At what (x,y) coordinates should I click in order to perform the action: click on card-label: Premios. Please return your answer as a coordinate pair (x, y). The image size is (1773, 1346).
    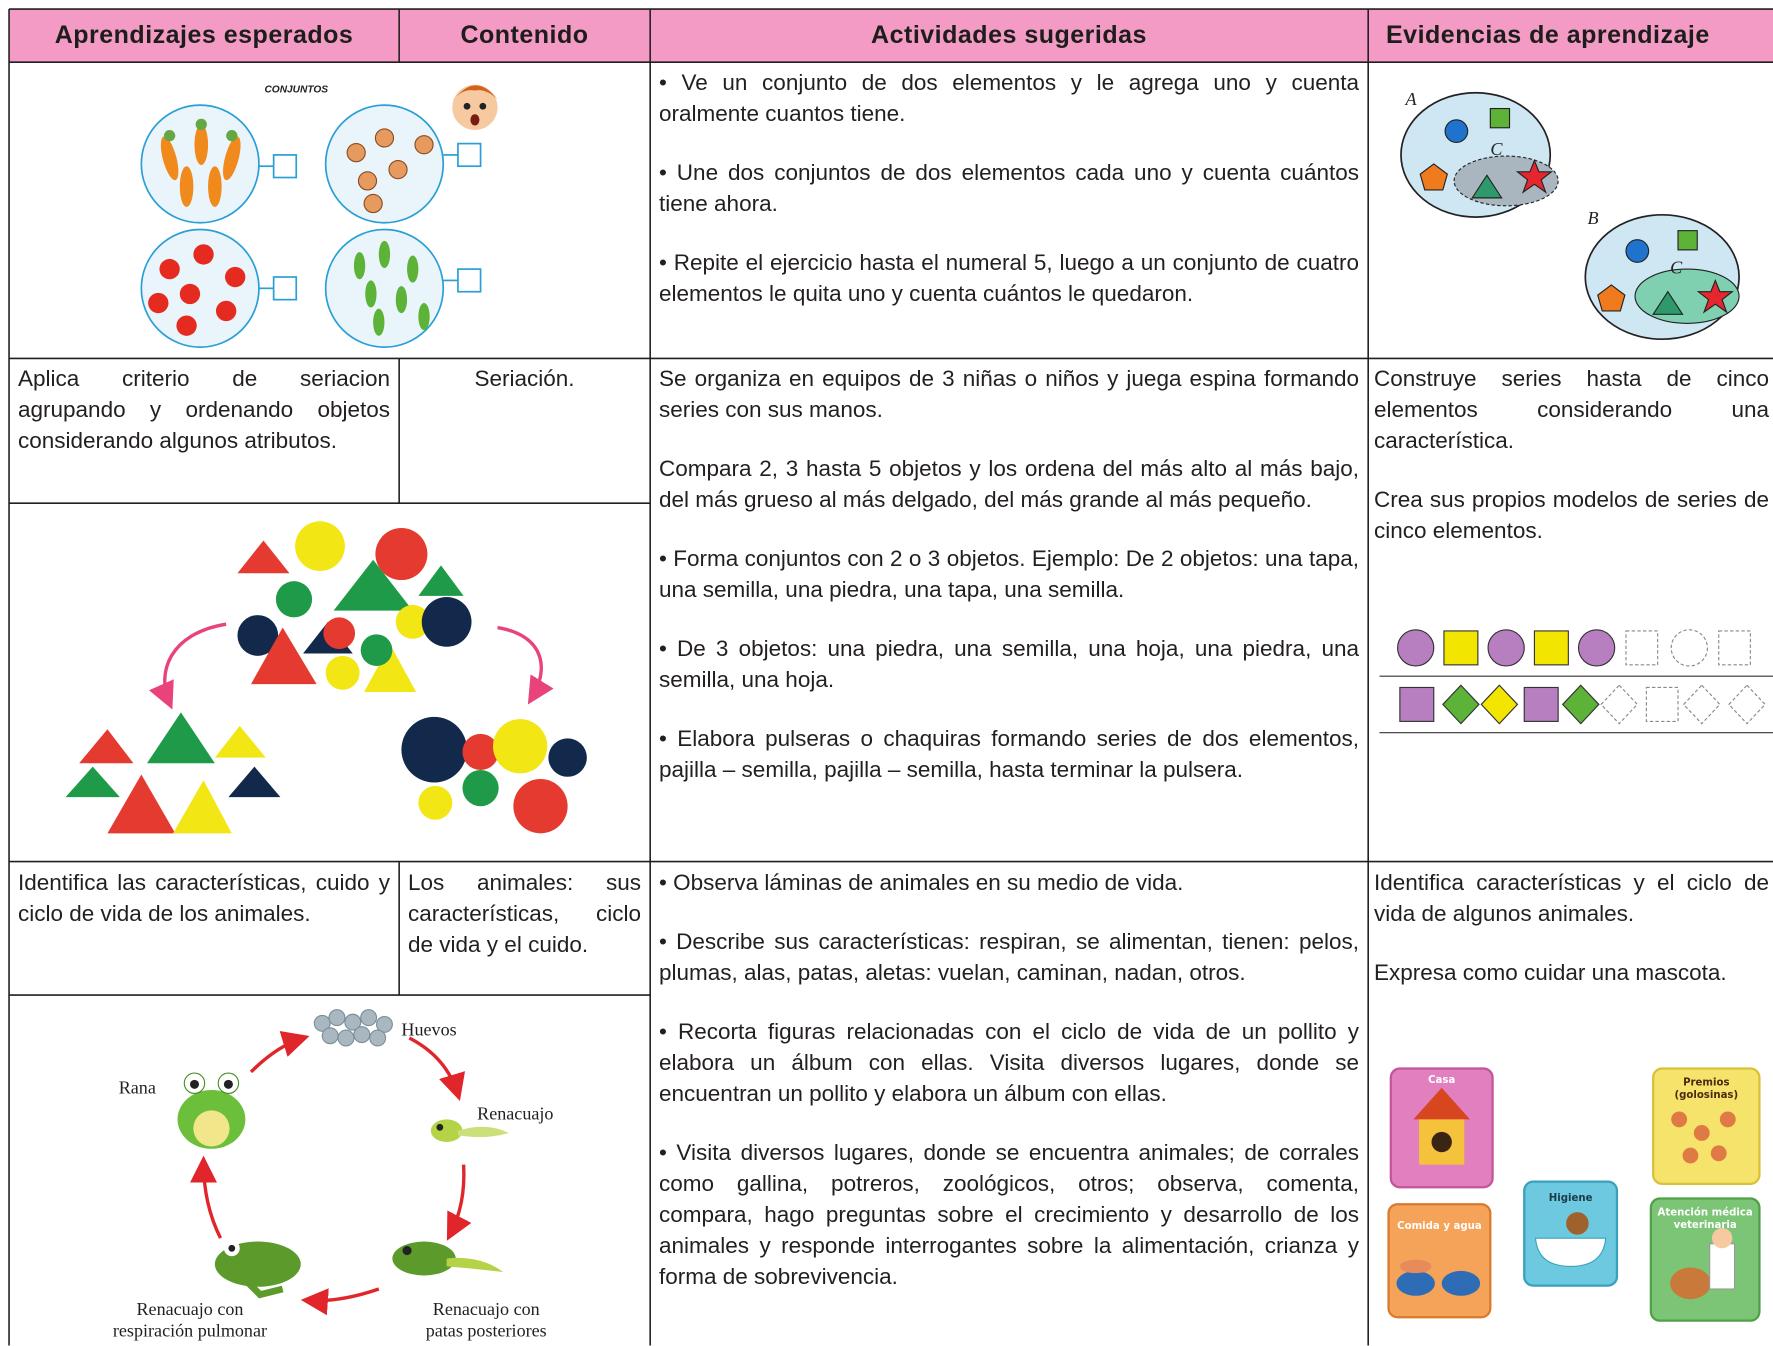
    Looking at the image, I should click on (1706, 1082).